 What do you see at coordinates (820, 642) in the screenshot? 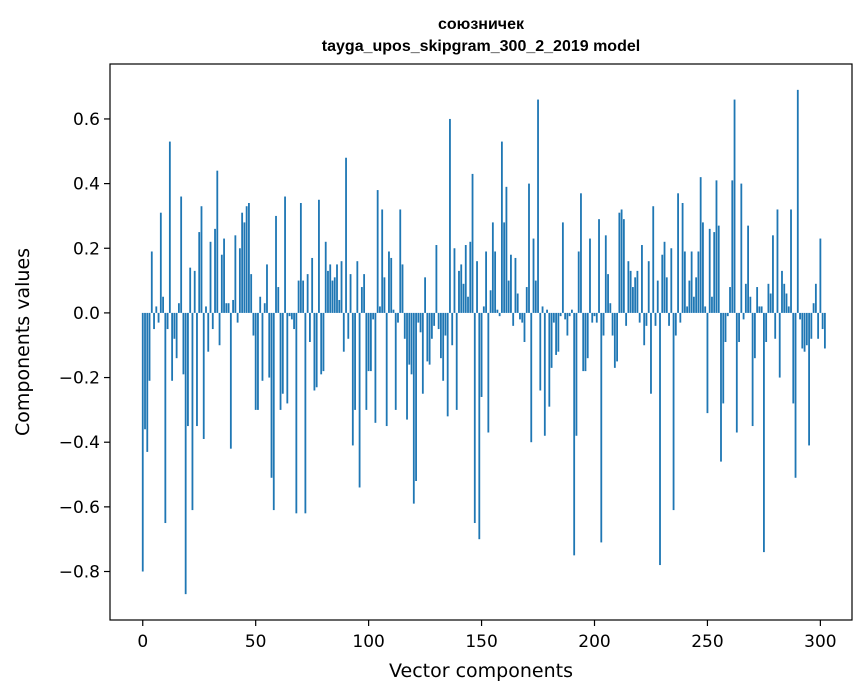
I see `x-tick-label: 300` at bounding box center [820, 642].